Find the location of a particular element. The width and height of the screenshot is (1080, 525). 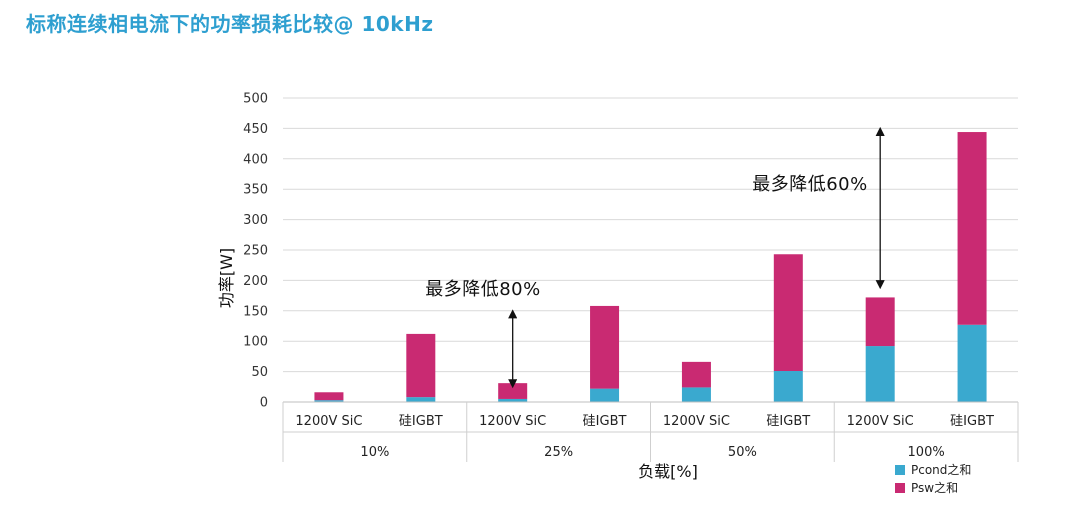

annotation-label: 最多降低80% is located at coordinates (483, 289).